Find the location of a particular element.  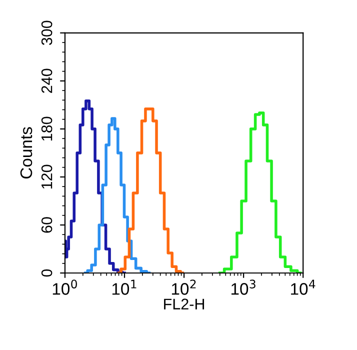

y-tick-label: 300 is located at coordinates (46, 33).